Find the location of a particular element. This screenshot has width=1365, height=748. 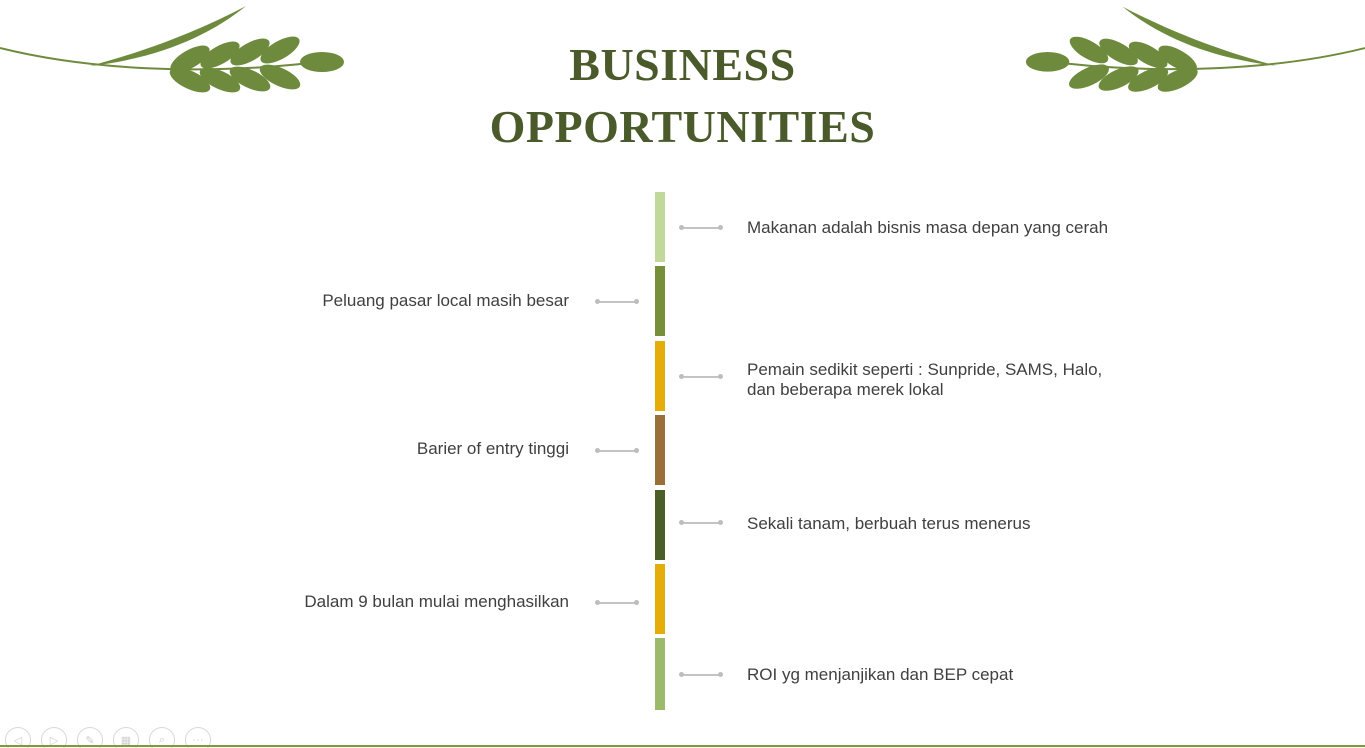

title-line-2: OPPORTUNITIES is located at coordinates (682, 126).